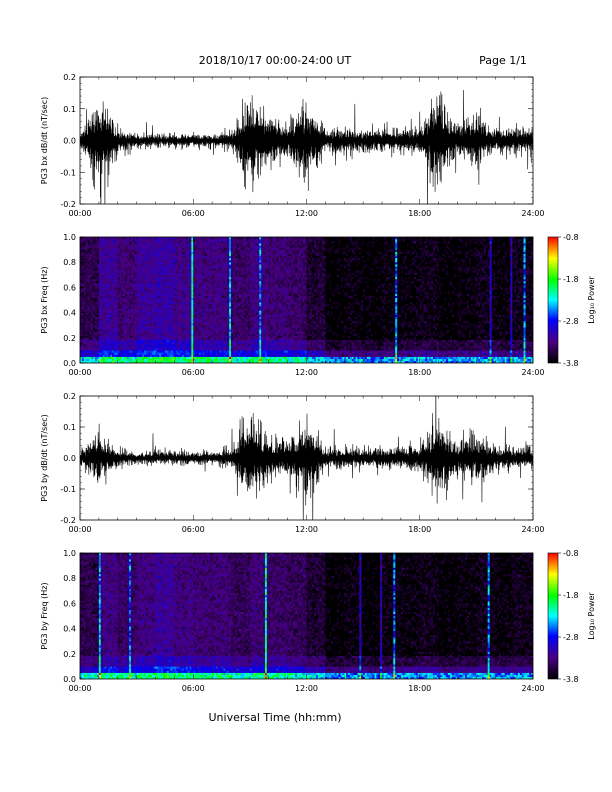  I want to click on y-tick-label: -0.2, so click(68, 204).